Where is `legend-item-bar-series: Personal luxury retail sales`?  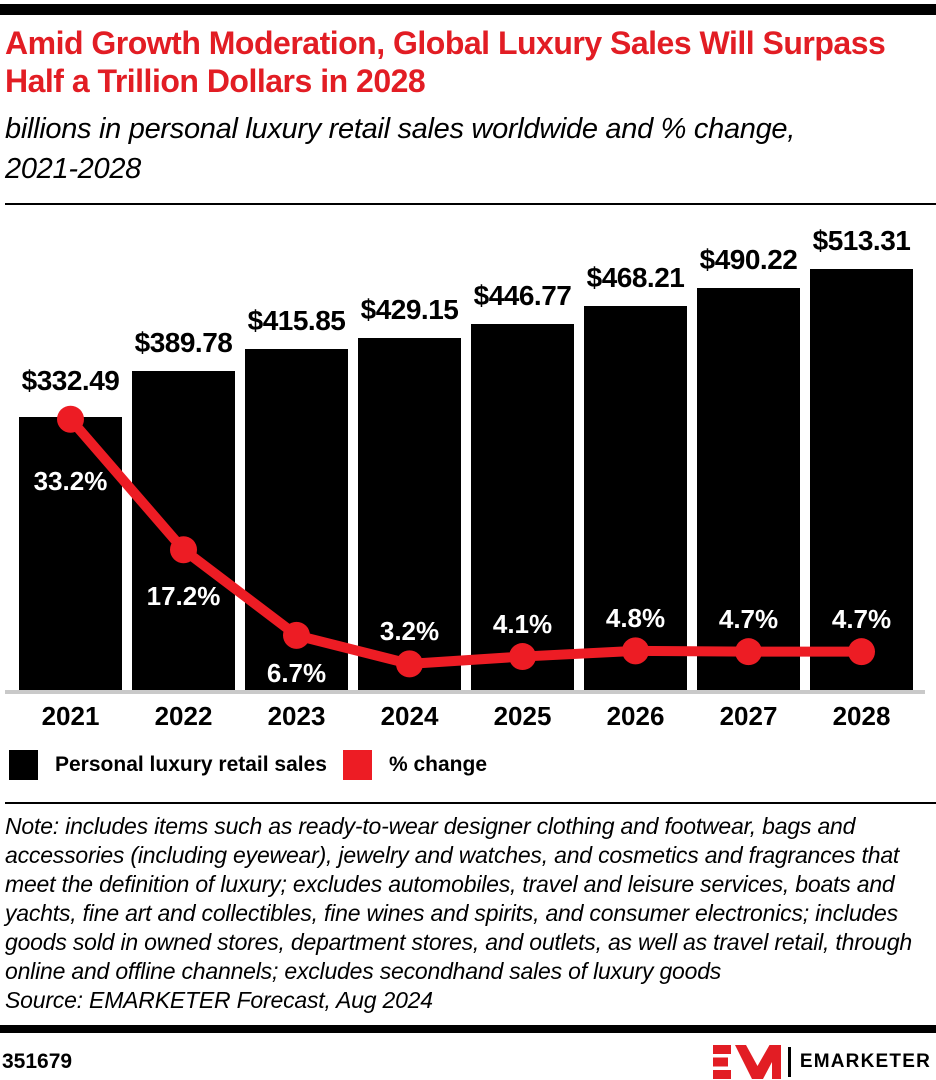
legend-item-bar-series: Personal luxury retail sales is located at coordinates (168, 764).